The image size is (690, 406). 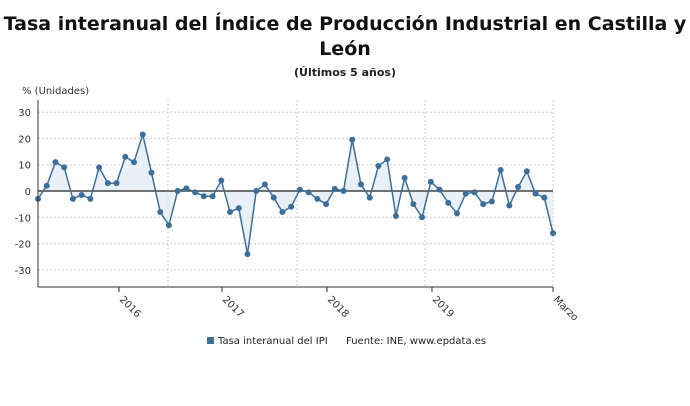 What do you see at coordinates (55, 91) in the screenshot?
I see `y-axis-label: % (Unidades)` at bounding box center [55, 91].